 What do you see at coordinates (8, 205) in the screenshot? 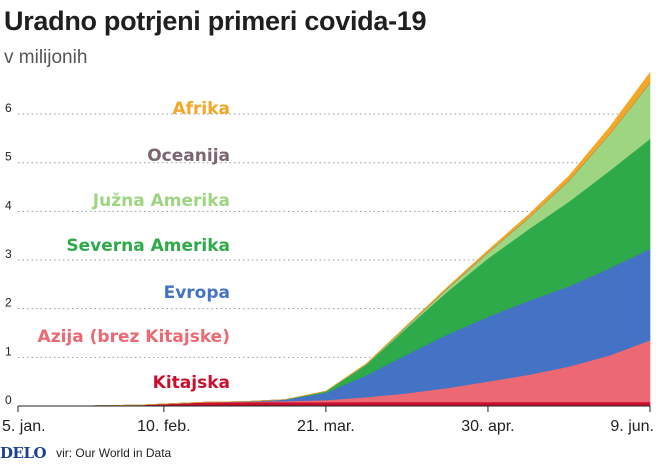
I see `y-tick-label: 4` at bounding box center [8, 205].